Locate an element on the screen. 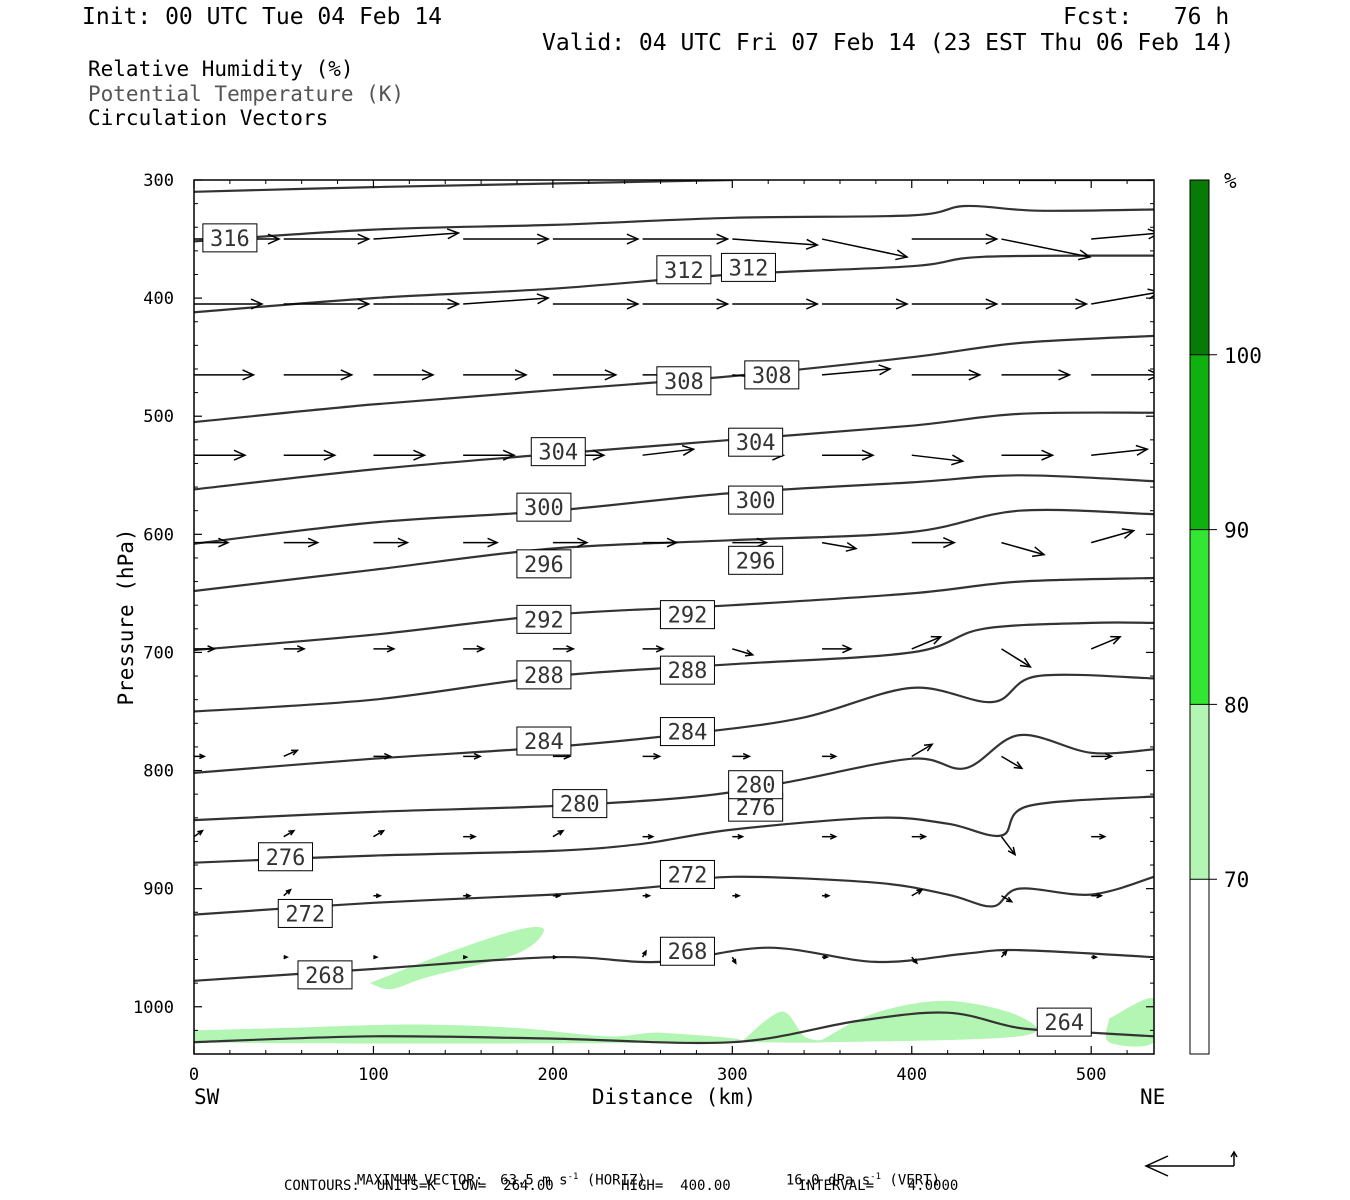 The width and height of the screenshot is (1350, 1200). theta-label-text: 264 is located at coordinates (1064, 1023).